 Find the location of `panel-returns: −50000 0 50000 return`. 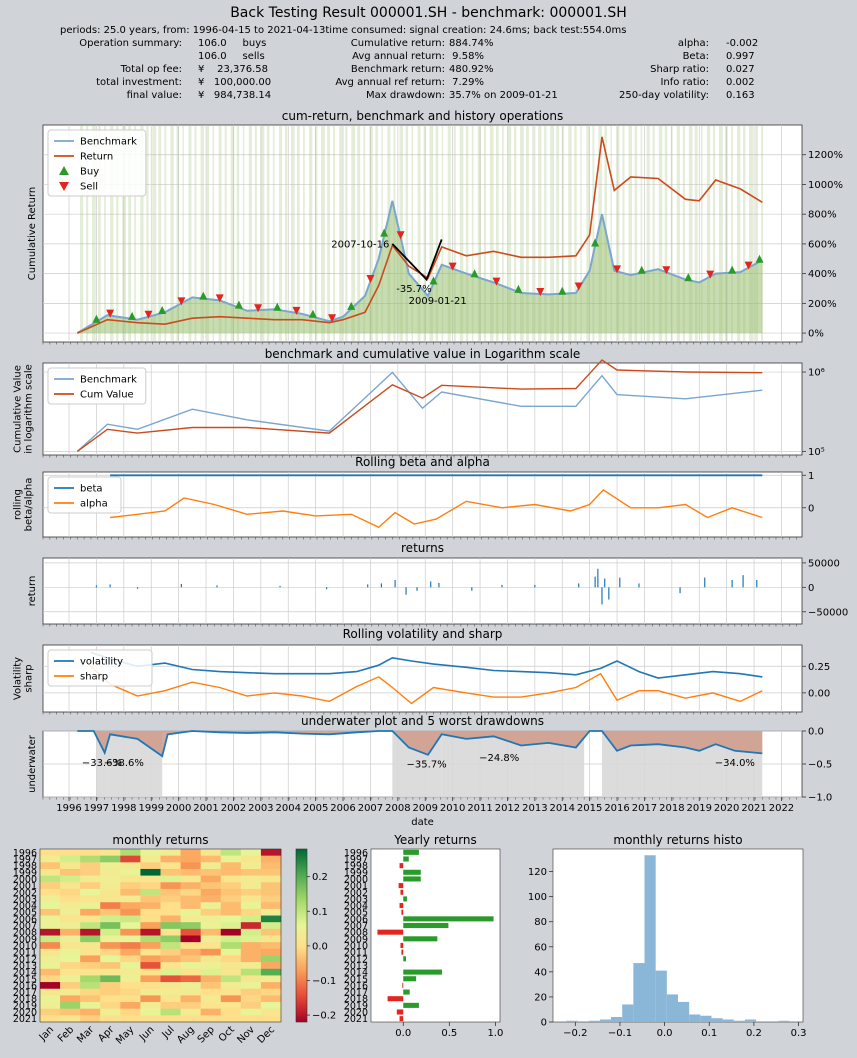

panel-returns: −50000 0 50000 return is located at coordinates (437, 592).